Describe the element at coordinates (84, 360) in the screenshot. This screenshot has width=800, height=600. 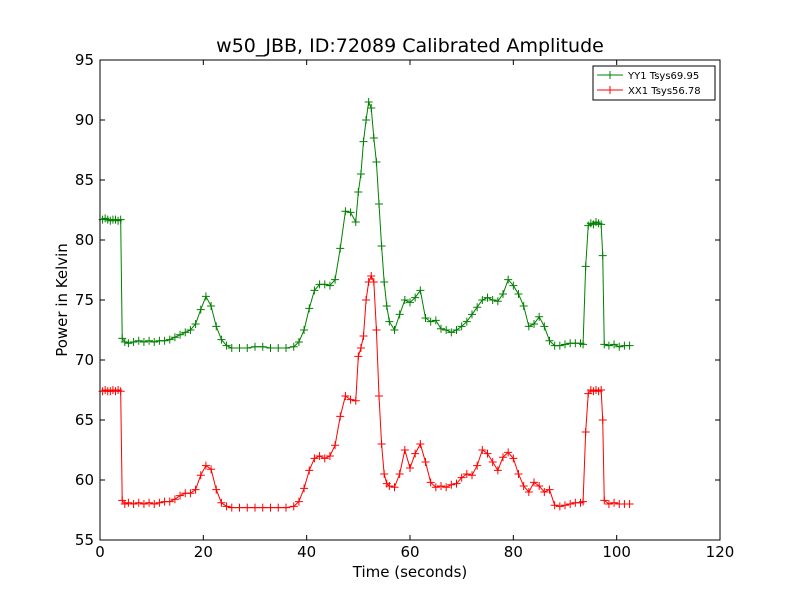
I see `y-tick-label: 70` at that location.